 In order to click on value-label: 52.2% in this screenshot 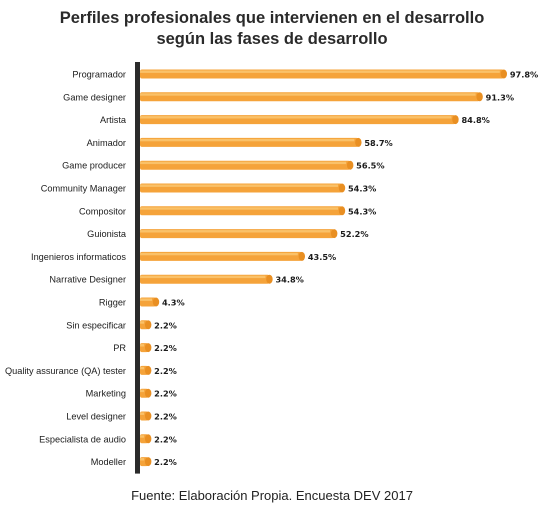, I will do `click(354, 234)`.